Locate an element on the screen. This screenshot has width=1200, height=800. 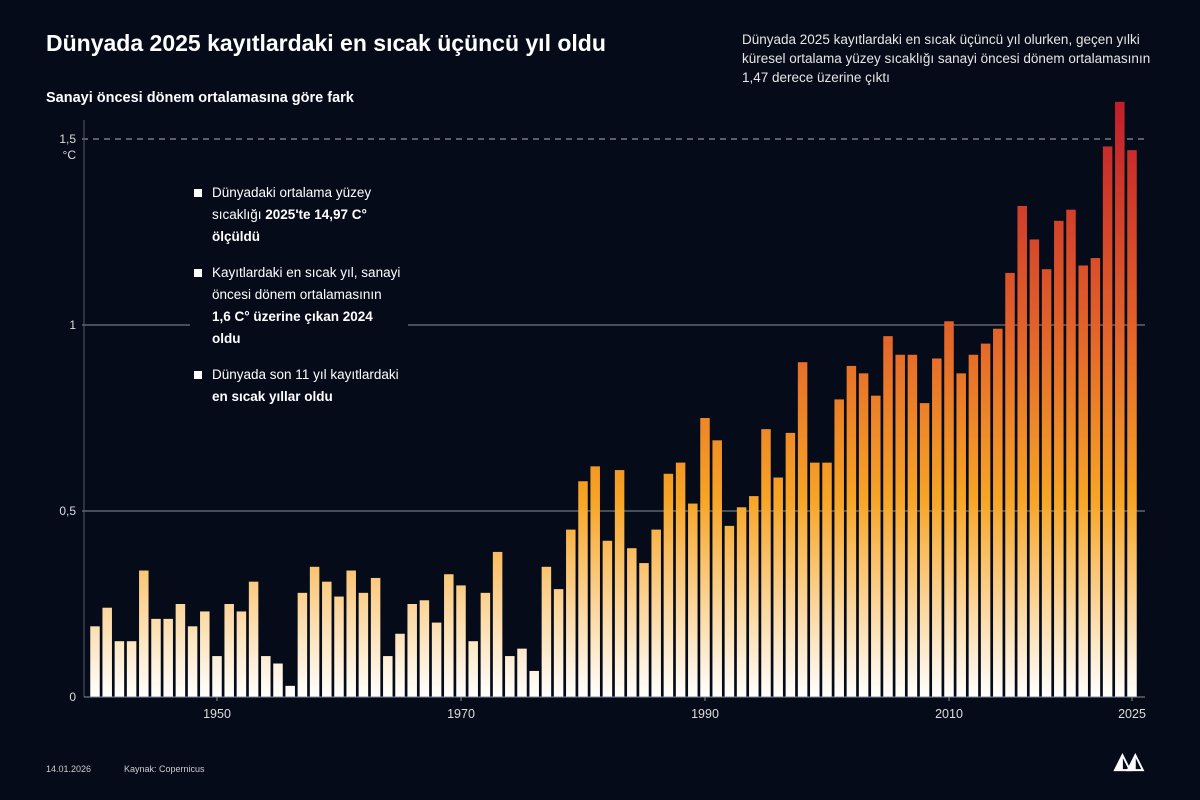
bar-1977 is located at coordinates (546, 631).